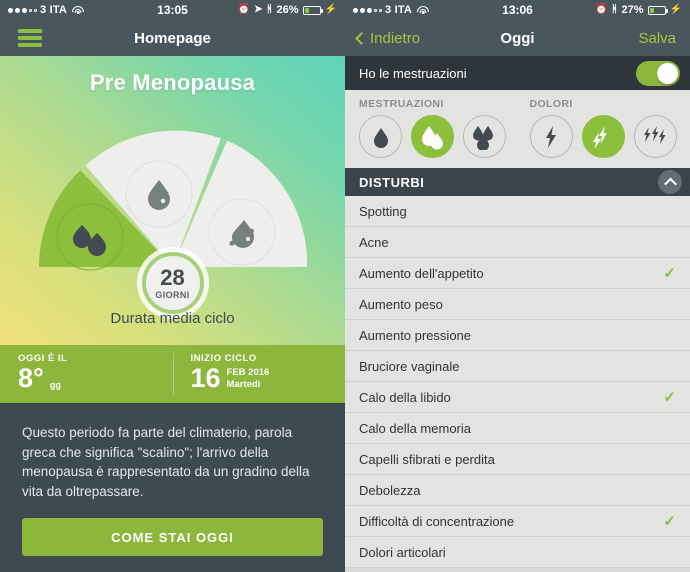  What do you see at coordinates (401, 304) in the screenshot?
I see `list-item-label: Aumento peso` at bounding box center [401, 304].